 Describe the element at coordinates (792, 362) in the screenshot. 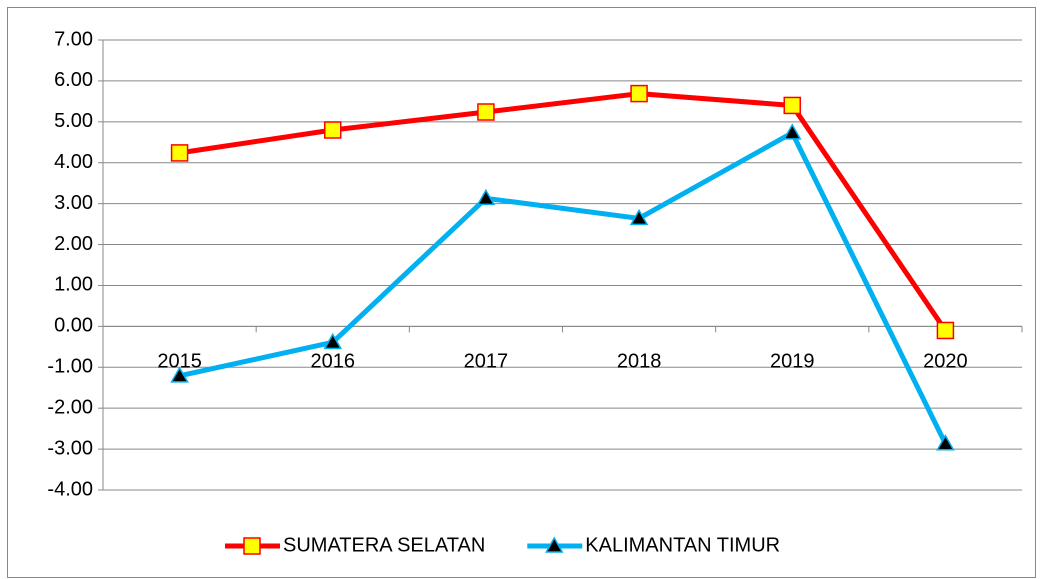

I see `x-tick-label: 2019` at that location.